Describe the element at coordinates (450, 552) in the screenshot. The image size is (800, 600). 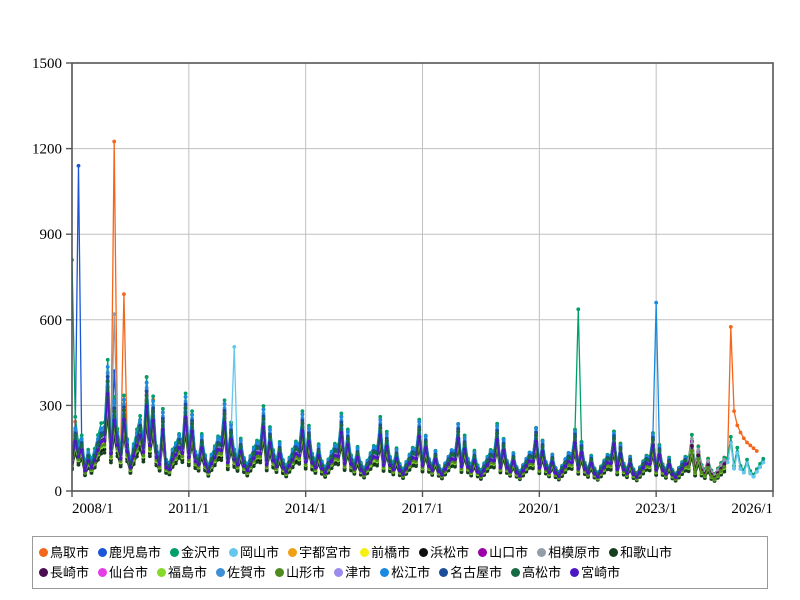
I see `legend-label: 浜松市` at that location.